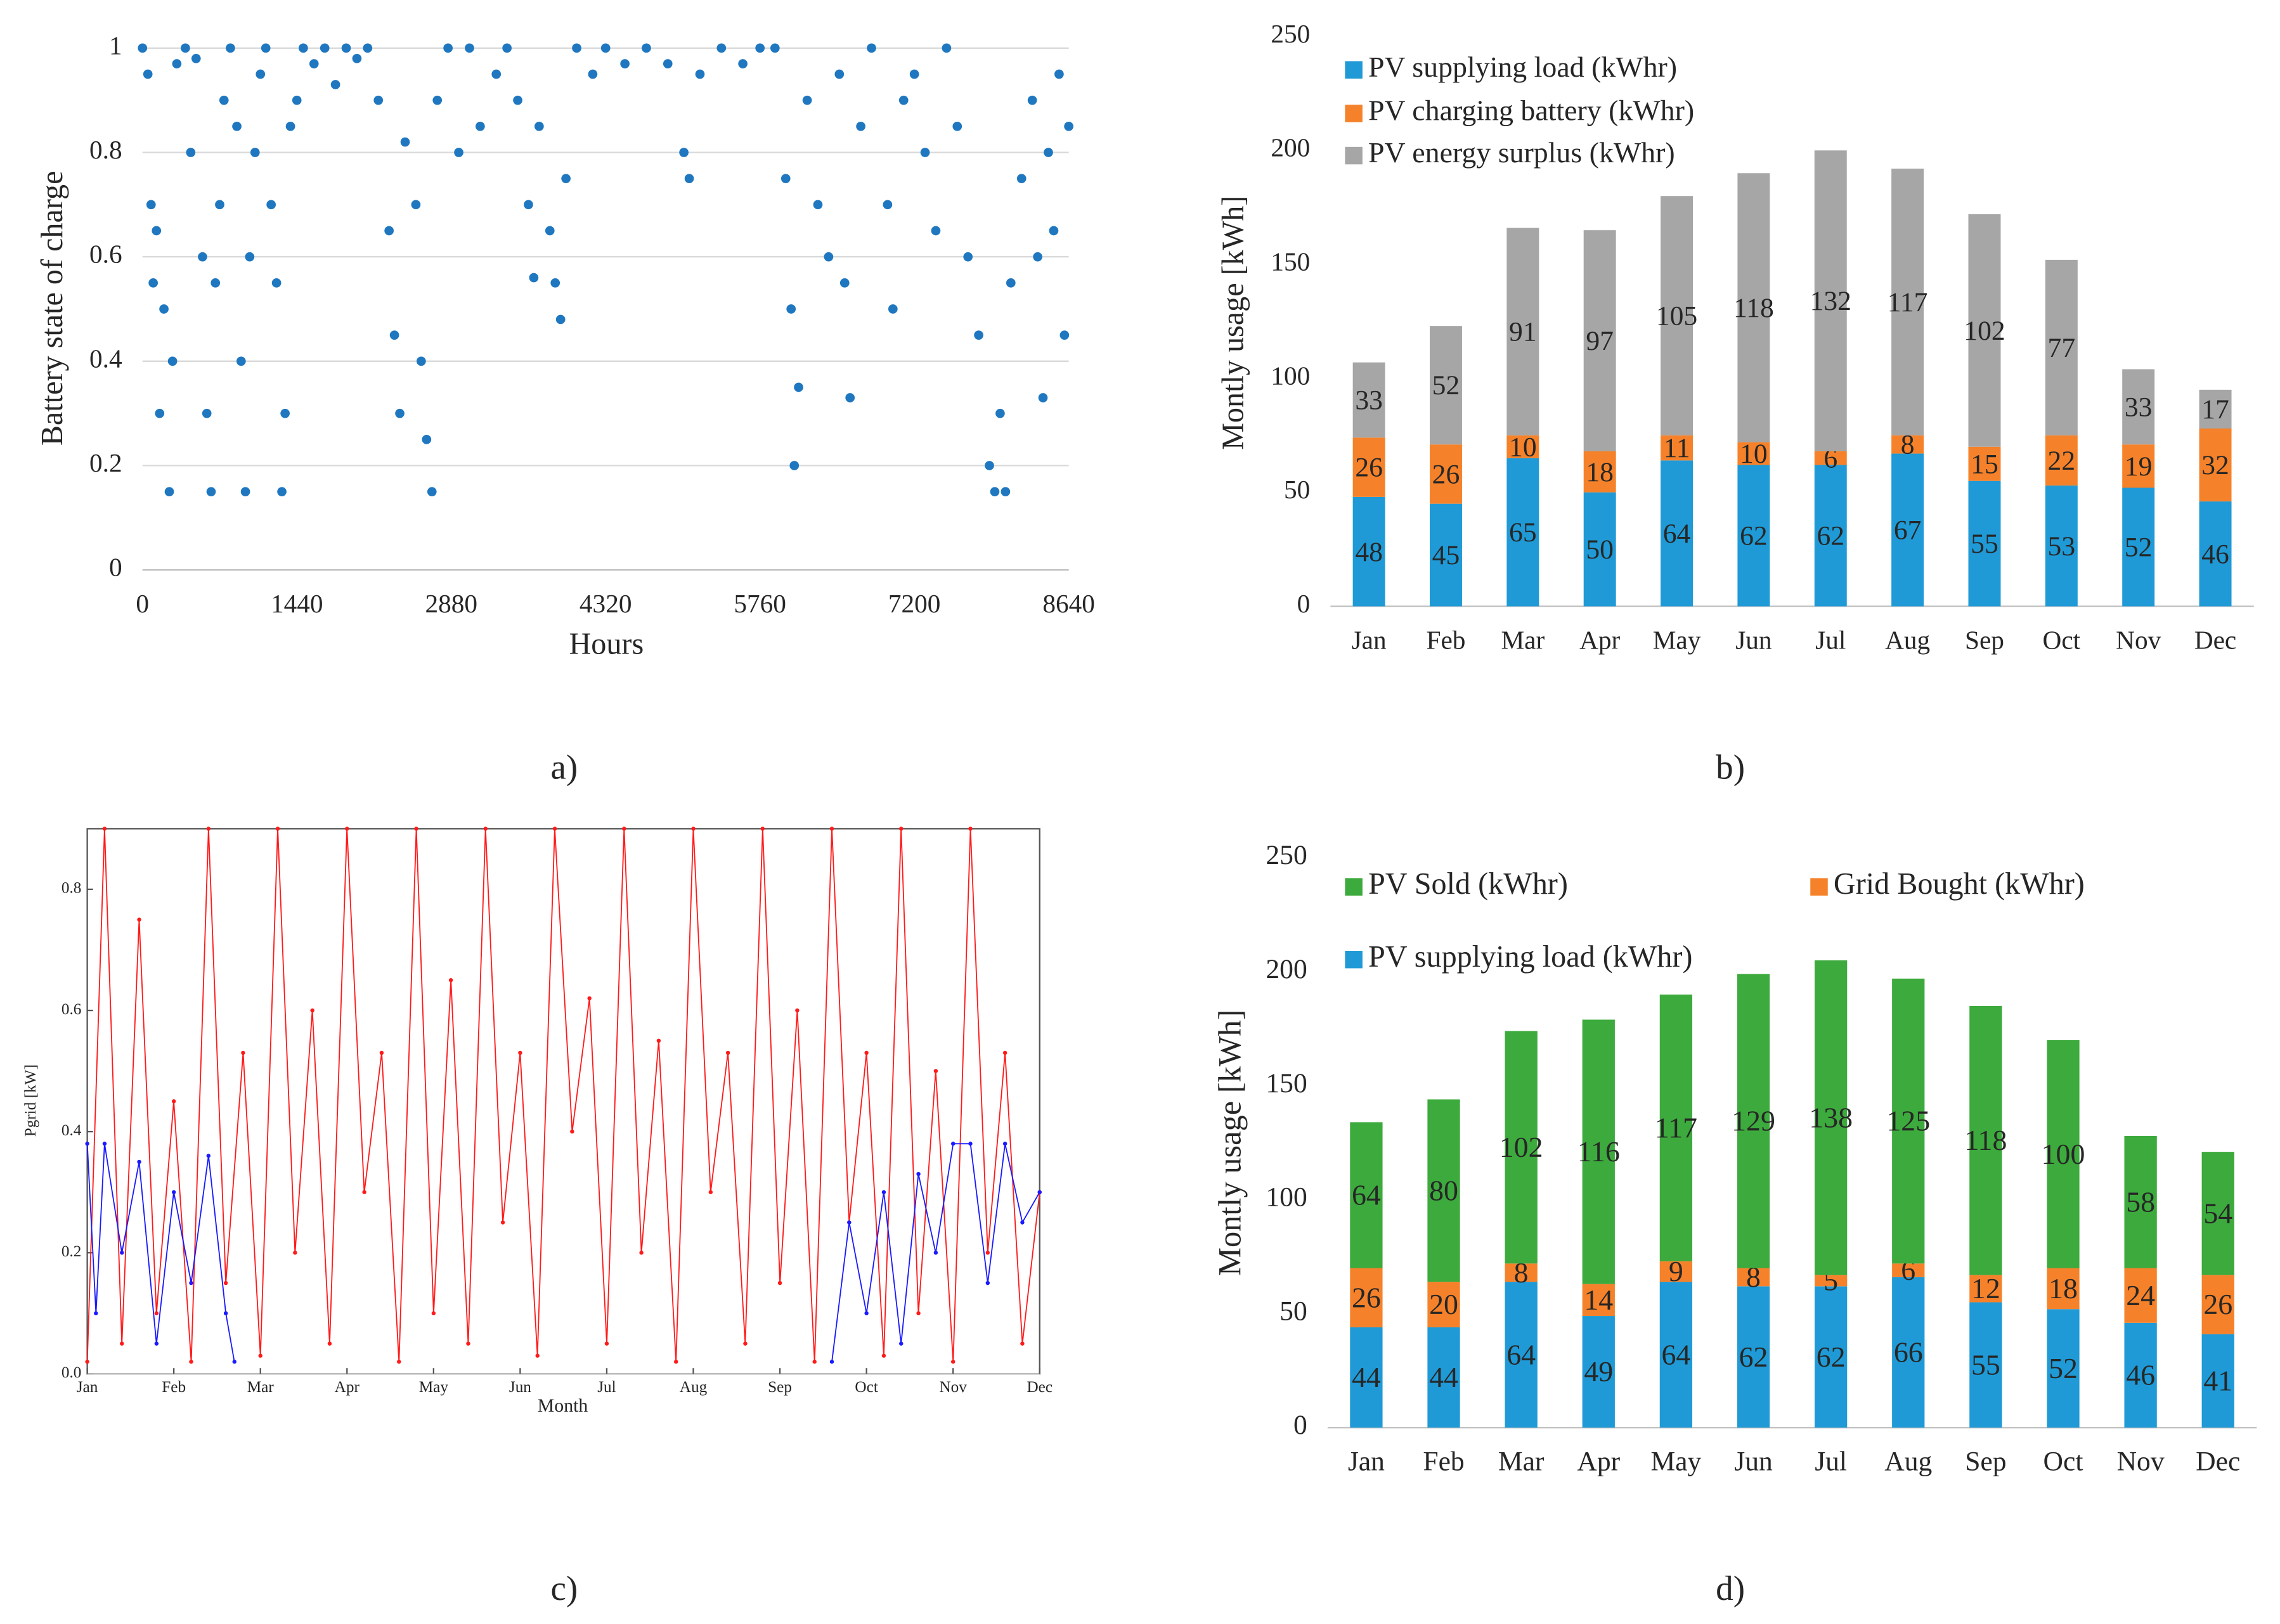  What do you see at coordinates (1521, 1462) in the screenshot?
I see `x-tick-label: Mar` at bounding box center [1521, 1462].